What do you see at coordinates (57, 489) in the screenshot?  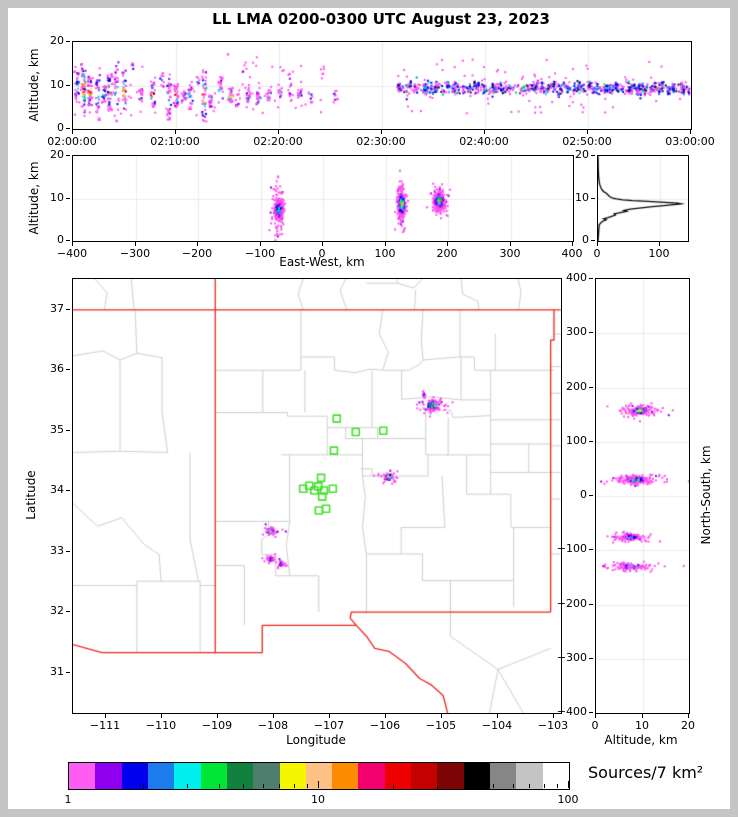 I see `y-tick-label: 34` at bounding box center [57, 489].